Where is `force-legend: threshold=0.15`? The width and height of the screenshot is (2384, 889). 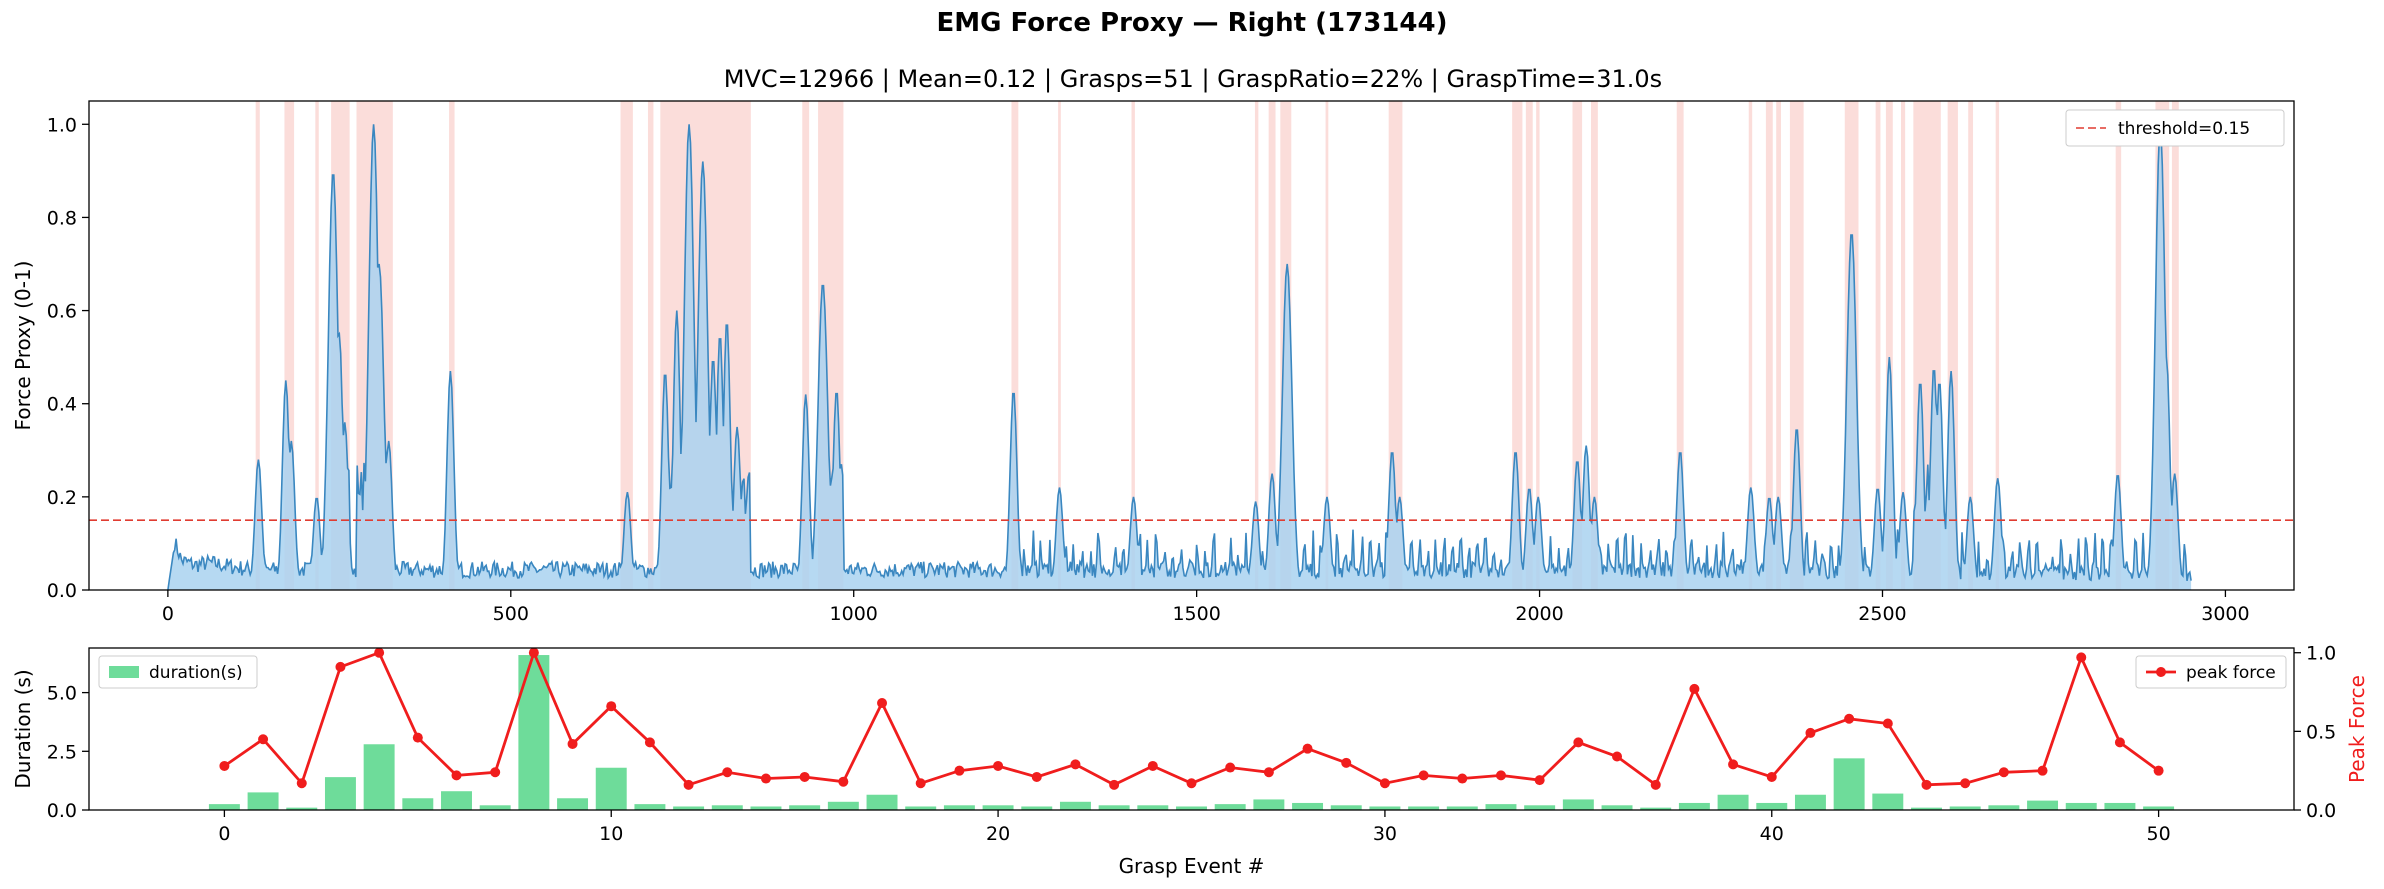
force-legend: threshold=0.15 is located at coordinates (2175, 128).